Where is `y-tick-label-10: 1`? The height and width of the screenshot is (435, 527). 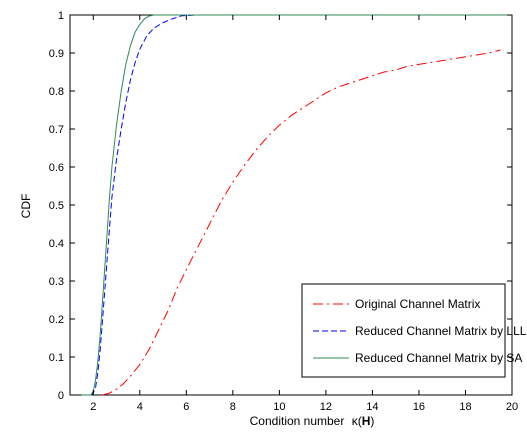
y-tick-label-10: 1 is located at coordinates (61, 16).